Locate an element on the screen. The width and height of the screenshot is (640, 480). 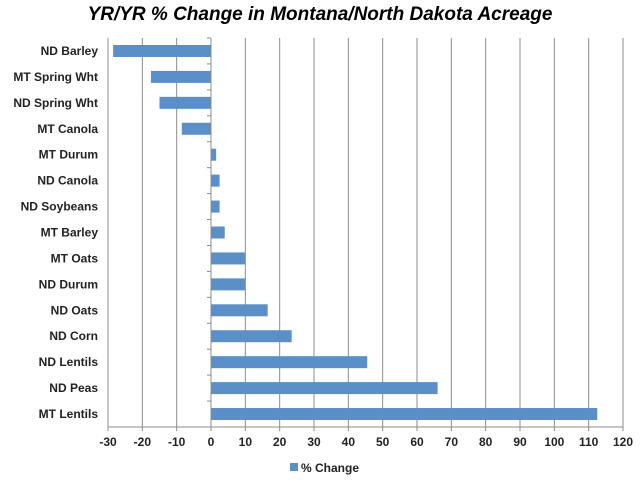
category-label: ND Corn is located at coordinates (73, 336).